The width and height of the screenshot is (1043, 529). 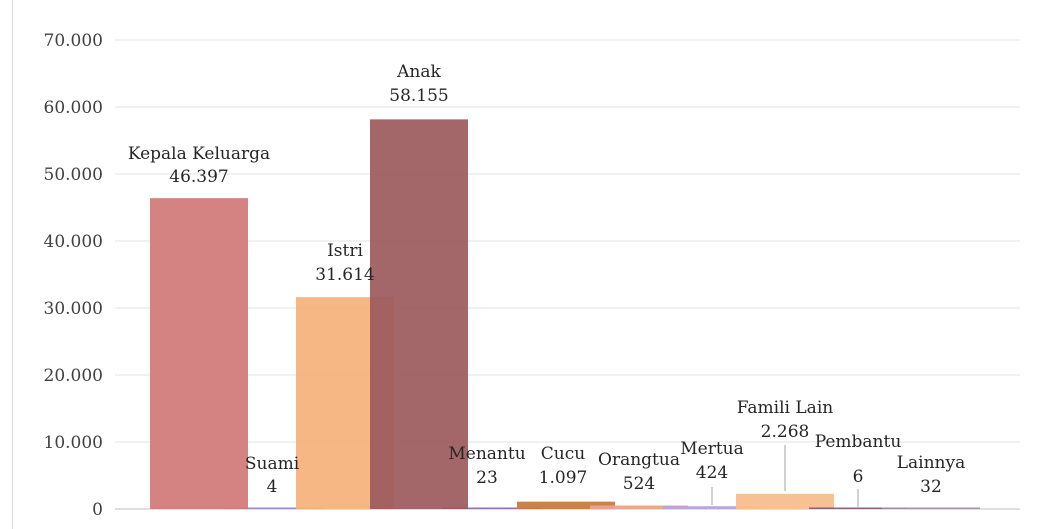 I want to click on data-label-category: Lainnya, so click(x=931, y=463).